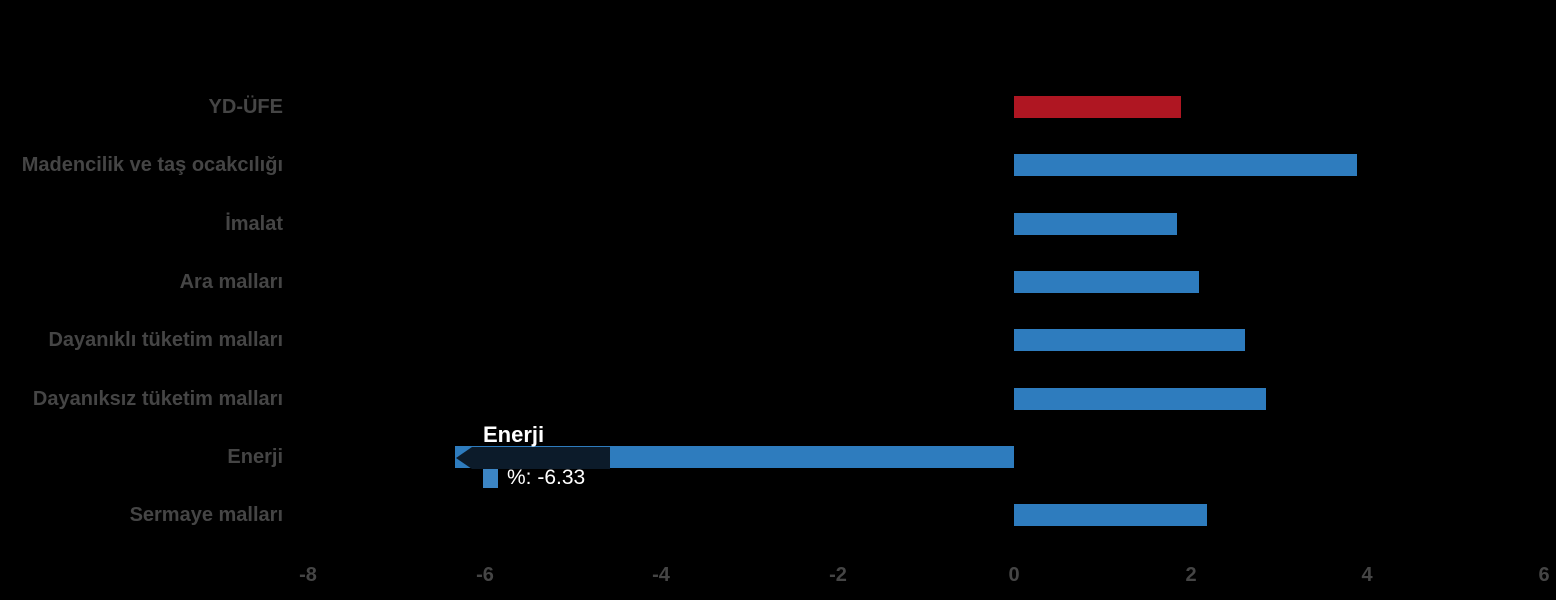  I want to click on axis-tick-label: 6, so click(1544, 575).